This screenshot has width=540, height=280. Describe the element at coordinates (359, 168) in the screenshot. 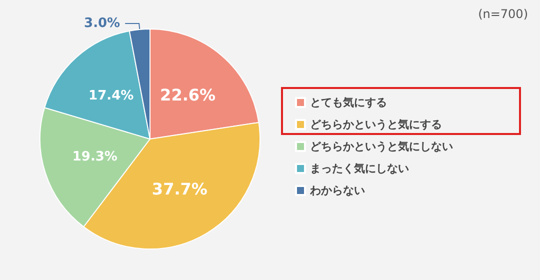

I see `legend-label: まったく気にしない` at that location.